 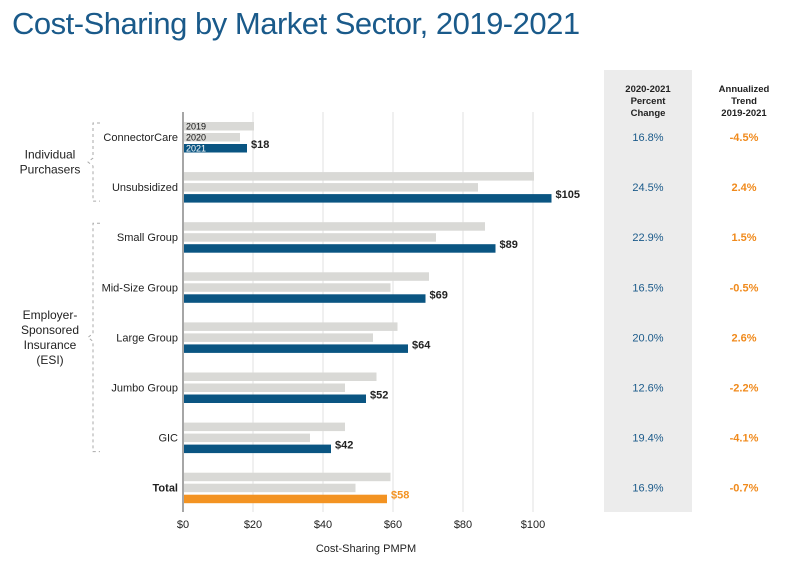 What do you see at coordinates (145, 188) in the screenshot?
I see `category-label: Unsubsidized` at bounding box center [145, 188].